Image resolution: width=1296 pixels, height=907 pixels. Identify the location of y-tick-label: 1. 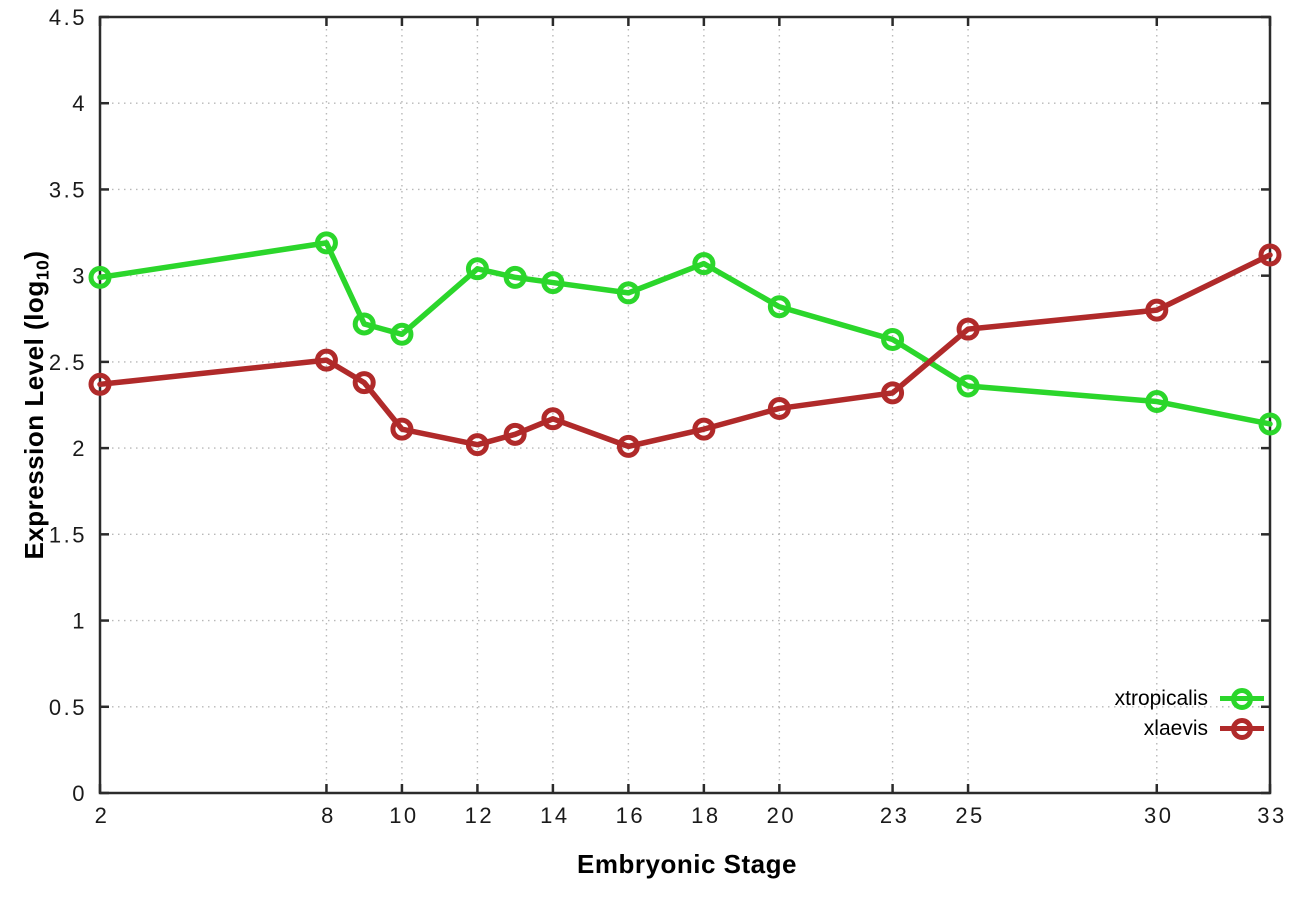
(79, 621).